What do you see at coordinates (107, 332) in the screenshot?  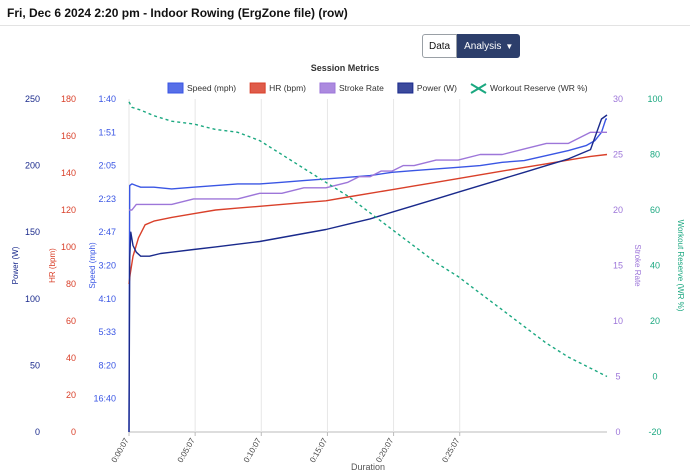 I see `speed-axis-tick-label: 5:33` at bounding box center [107, 332].